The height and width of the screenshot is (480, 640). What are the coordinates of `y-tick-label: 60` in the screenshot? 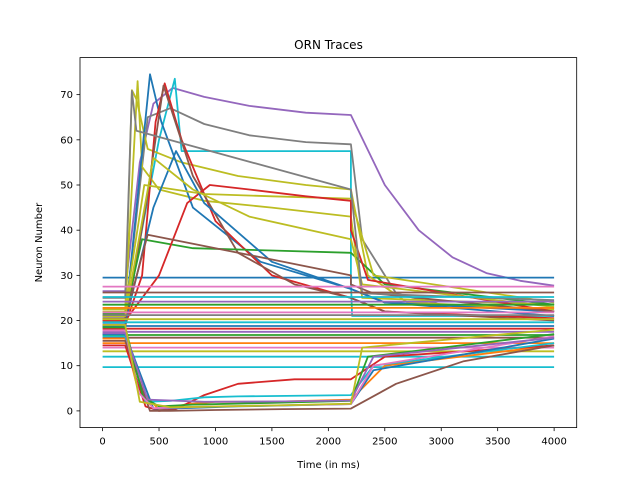 It's located at (66, 140).